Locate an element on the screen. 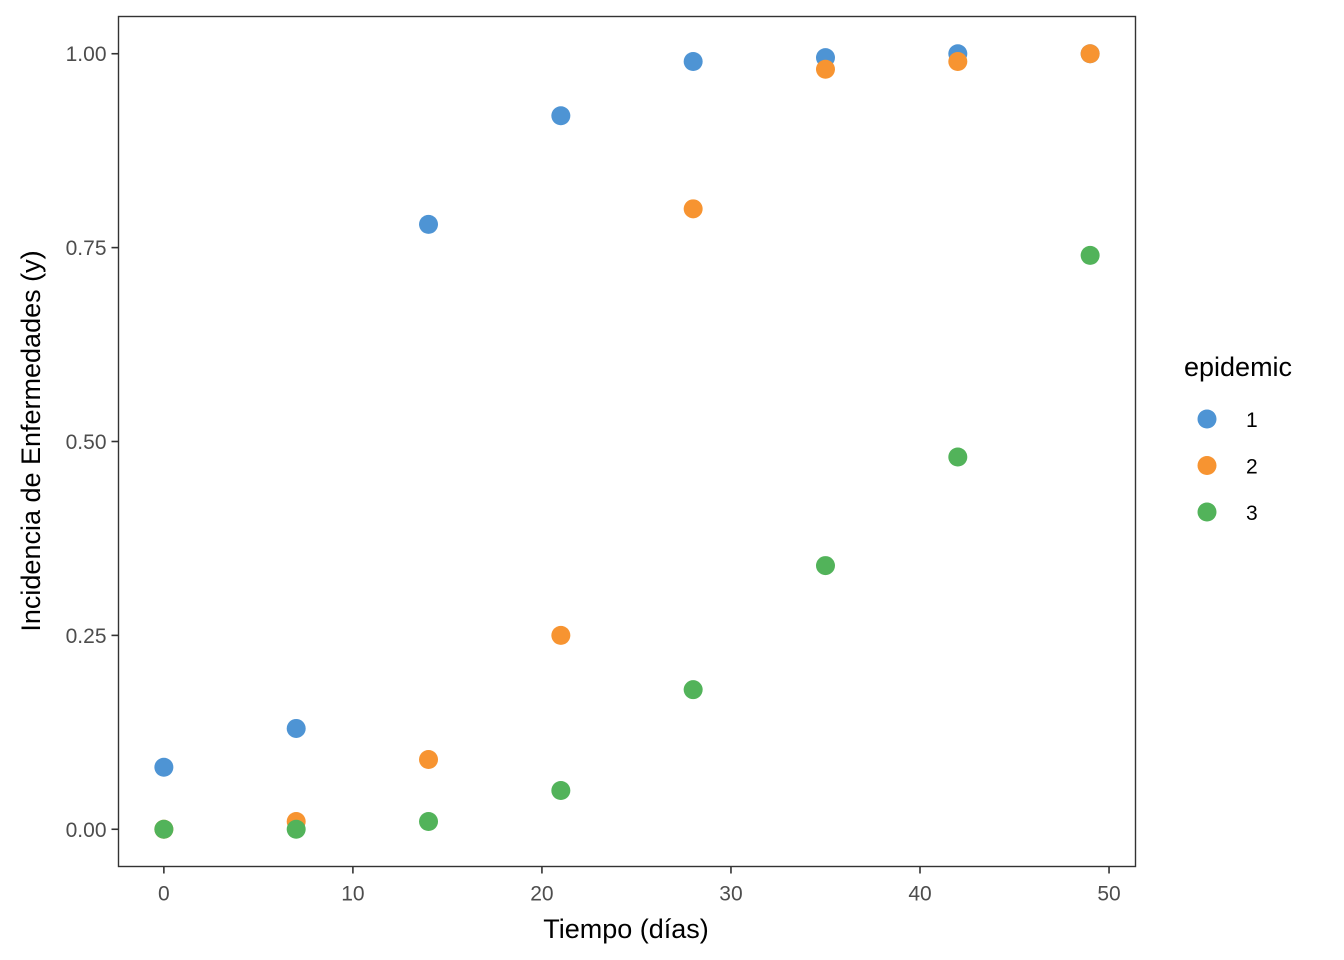  y-axis-title: Incidencia de Enfermedades (y) is located at coordinates (31, 440).